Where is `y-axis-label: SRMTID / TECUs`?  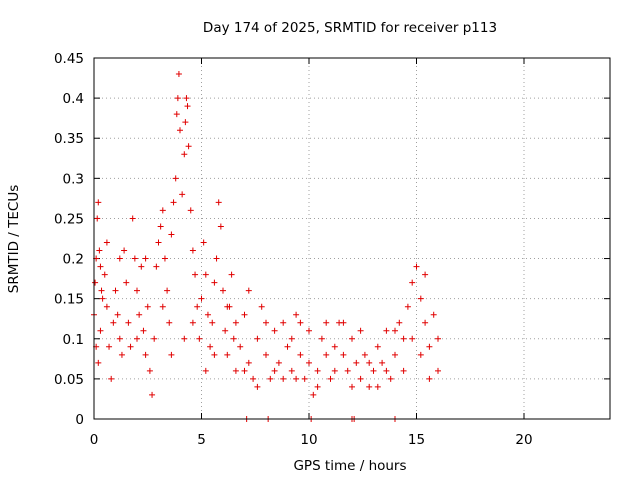
y-axis-label: SRMTID / TECUs is located at coordinates (14, 239).